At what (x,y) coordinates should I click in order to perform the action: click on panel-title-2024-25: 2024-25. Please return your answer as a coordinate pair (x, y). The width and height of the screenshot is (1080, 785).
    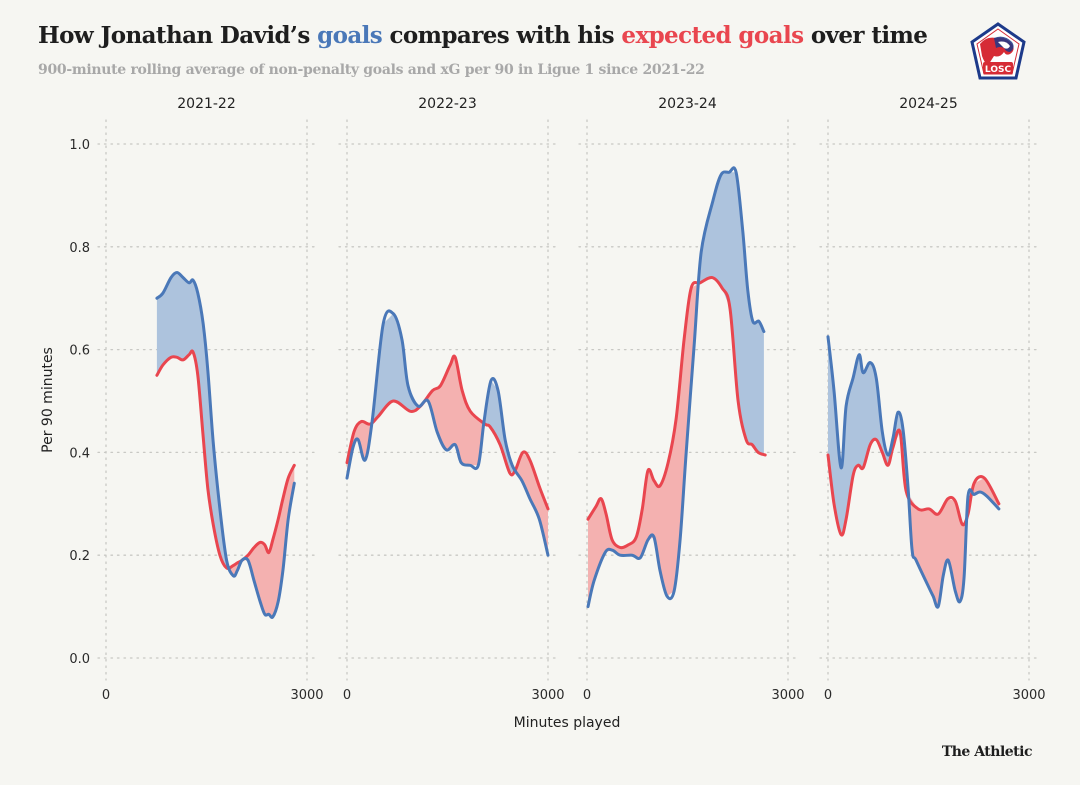
    Looking at the image, I should click on (928, 104).